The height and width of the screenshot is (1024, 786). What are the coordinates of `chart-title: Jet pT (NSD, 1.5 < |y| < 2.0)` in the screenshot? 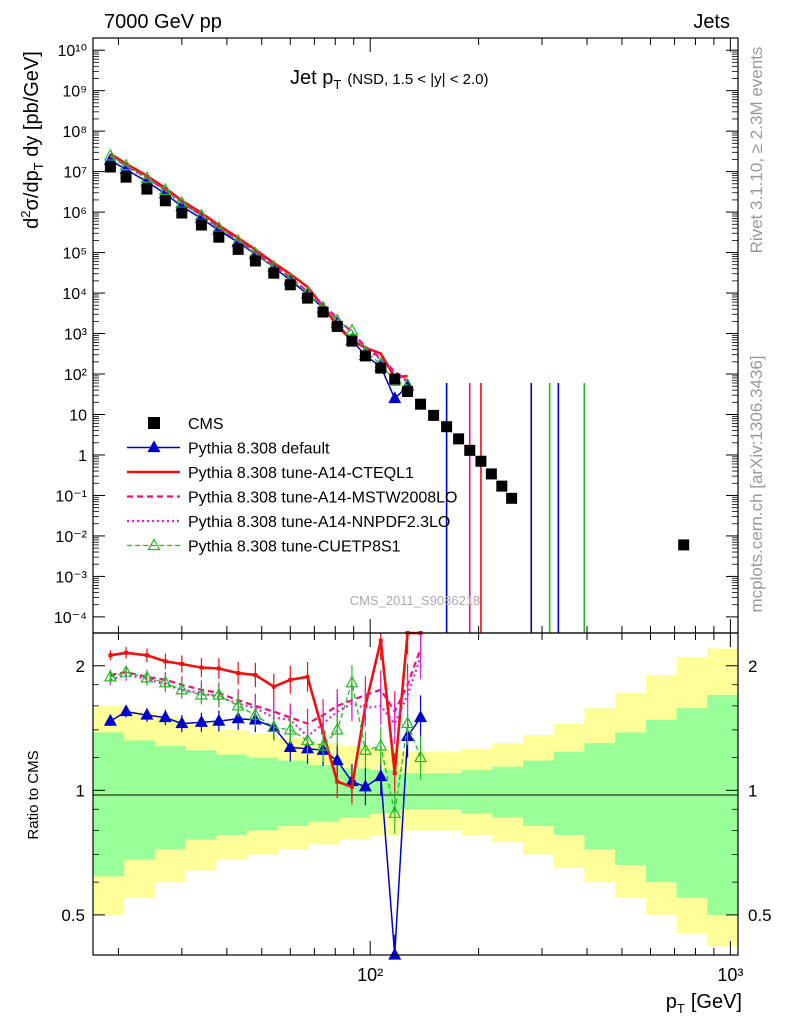 It's located at (389, 79).